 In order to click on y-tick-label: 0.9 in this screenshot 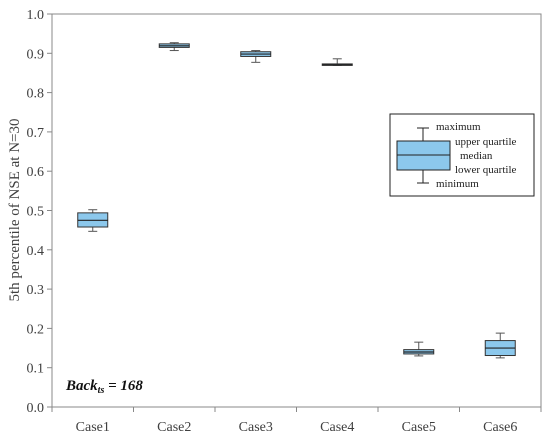, I will do `click(36, 54)`.